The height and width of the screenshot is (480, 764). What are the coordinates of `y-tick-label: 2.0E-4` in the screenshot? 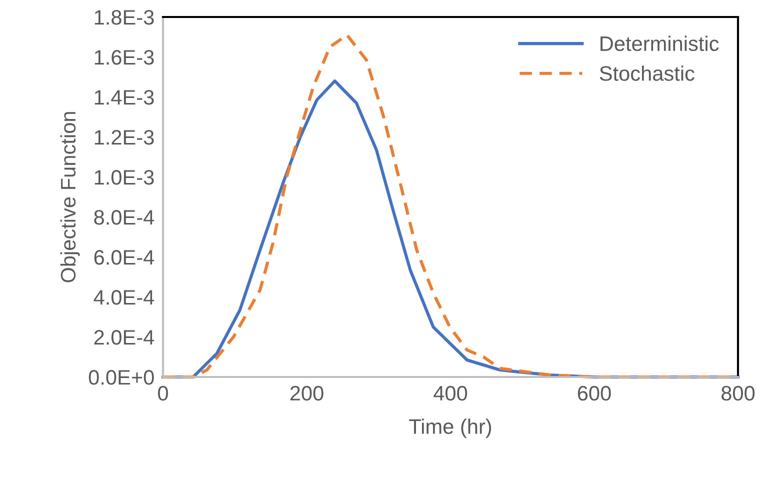 It's located at (124, 337).